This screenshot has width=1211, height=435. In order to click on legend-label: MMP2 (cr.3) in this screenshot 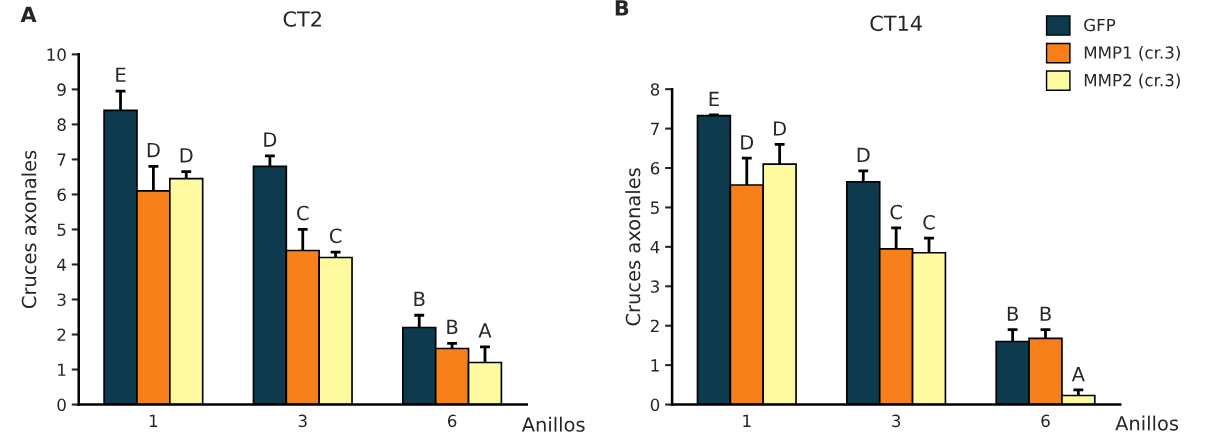, I will do `click(1132, 81)`.